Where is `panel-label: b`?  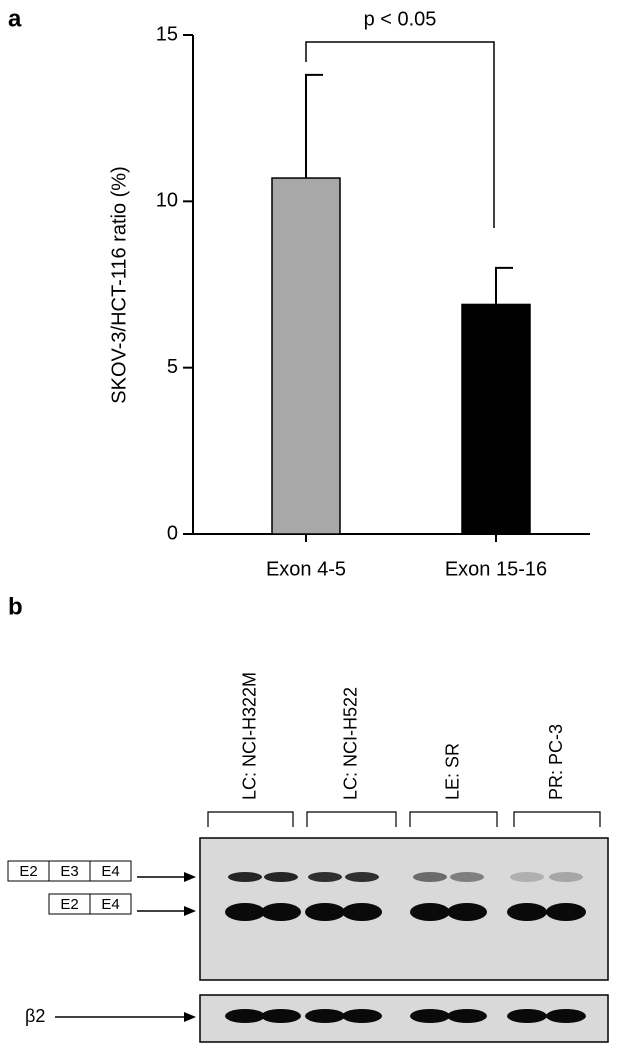 panel-label: b is located at coordinates (15, 606).